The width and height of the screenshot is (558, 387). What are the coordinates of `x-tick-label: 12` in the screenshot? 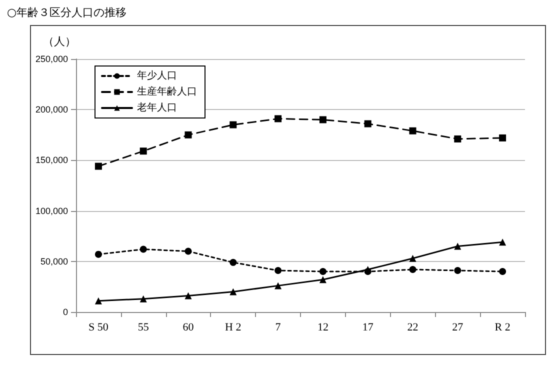 It's located at (322, 328).